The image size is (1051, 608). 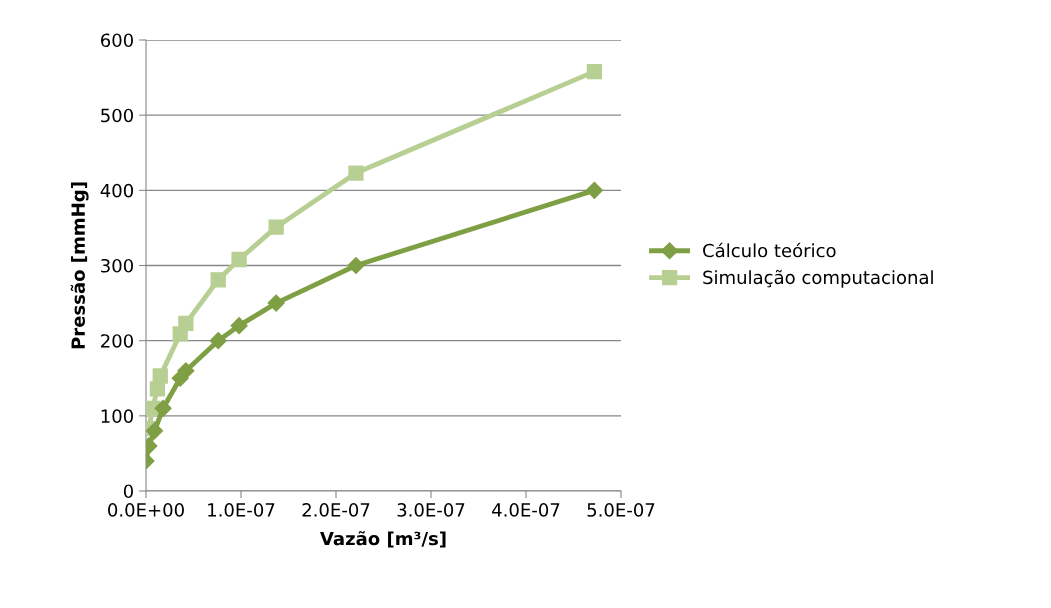 What do you see at coordinates (431, 510) in the screenshot?
I see `x-tick-label: 3.0E-07` at bounding box center [431, 510].